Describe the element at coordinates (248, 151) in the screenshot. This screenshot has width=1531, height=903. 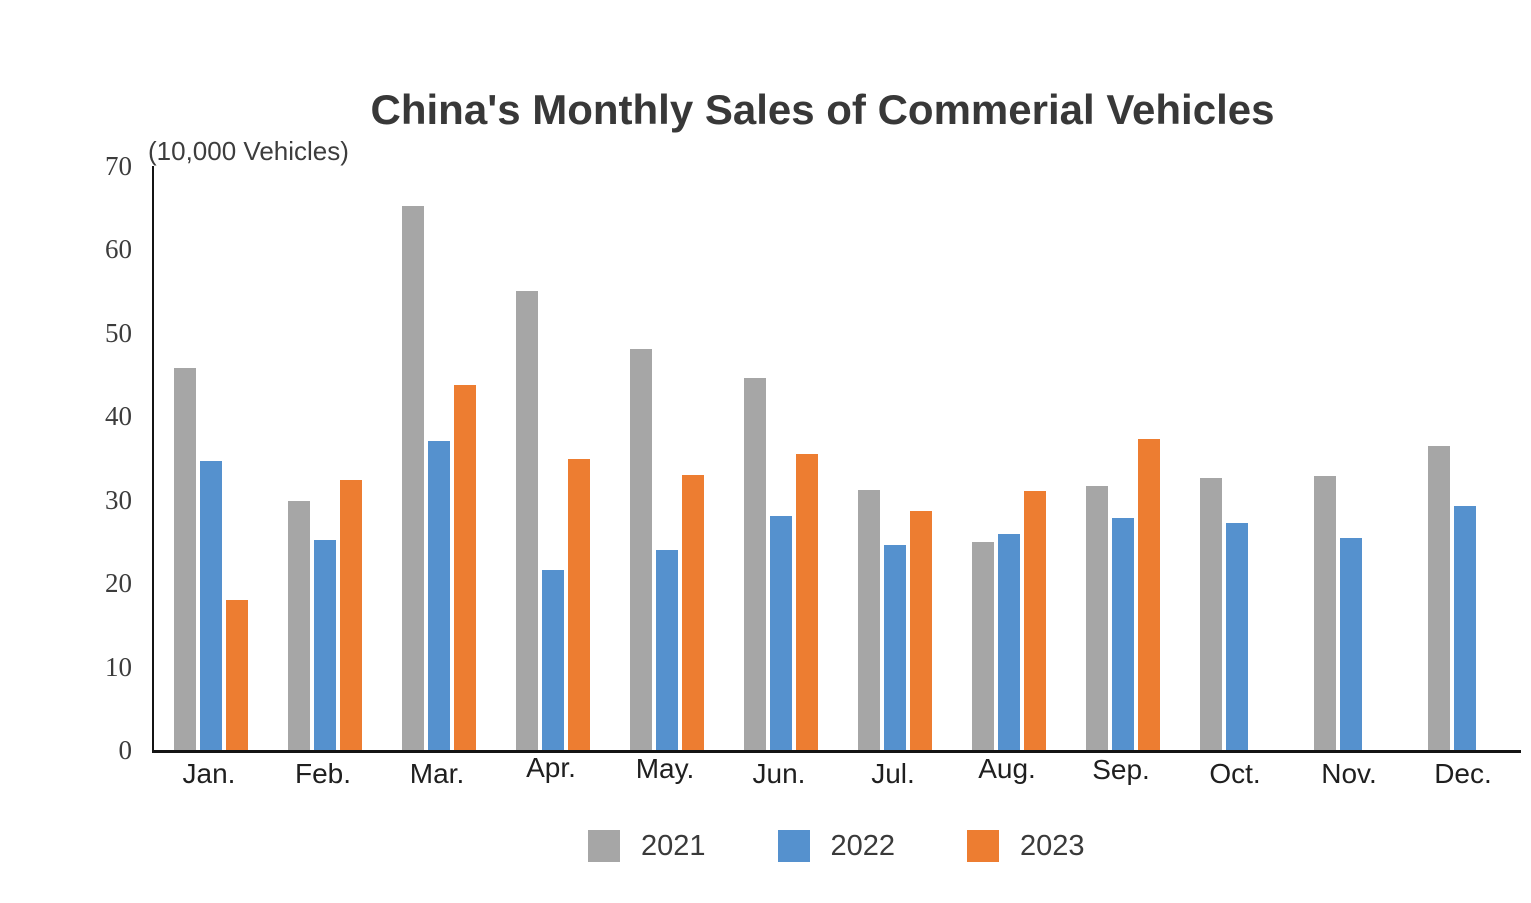
I see `y-axis-unit-label: (10,000 Vehicles)` at that location.